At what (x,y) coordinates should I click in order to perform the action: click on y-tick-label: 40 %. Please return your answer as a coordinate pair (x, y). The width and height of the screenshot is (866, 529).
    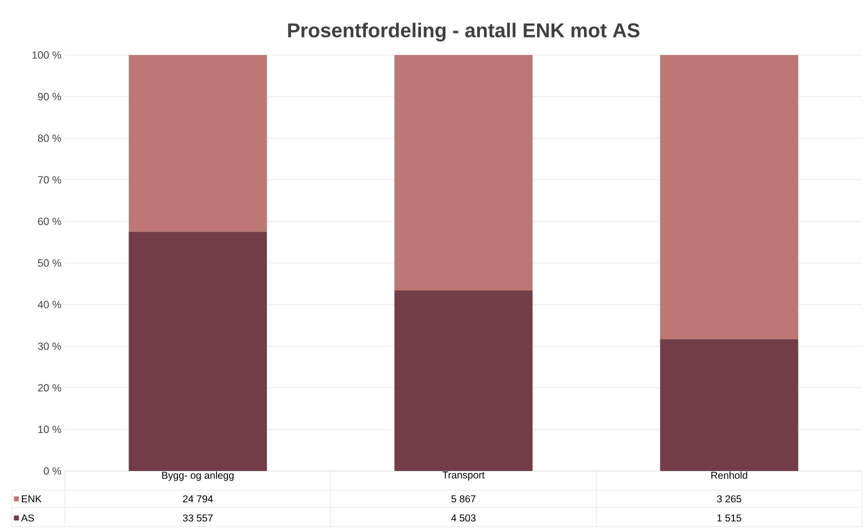
    Looking at the image, I should click on (50, 304).